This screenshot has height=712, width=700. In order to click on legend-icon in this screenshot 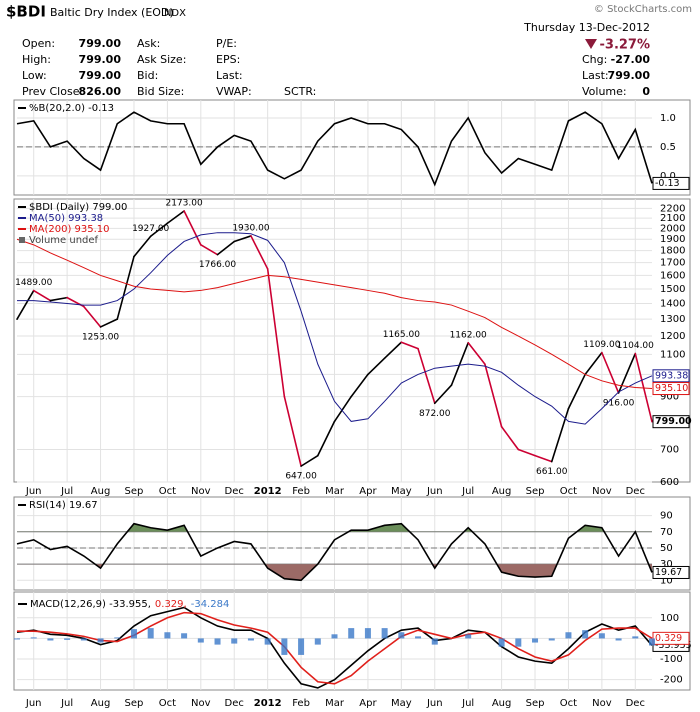, I will do `click(22, 240)`.